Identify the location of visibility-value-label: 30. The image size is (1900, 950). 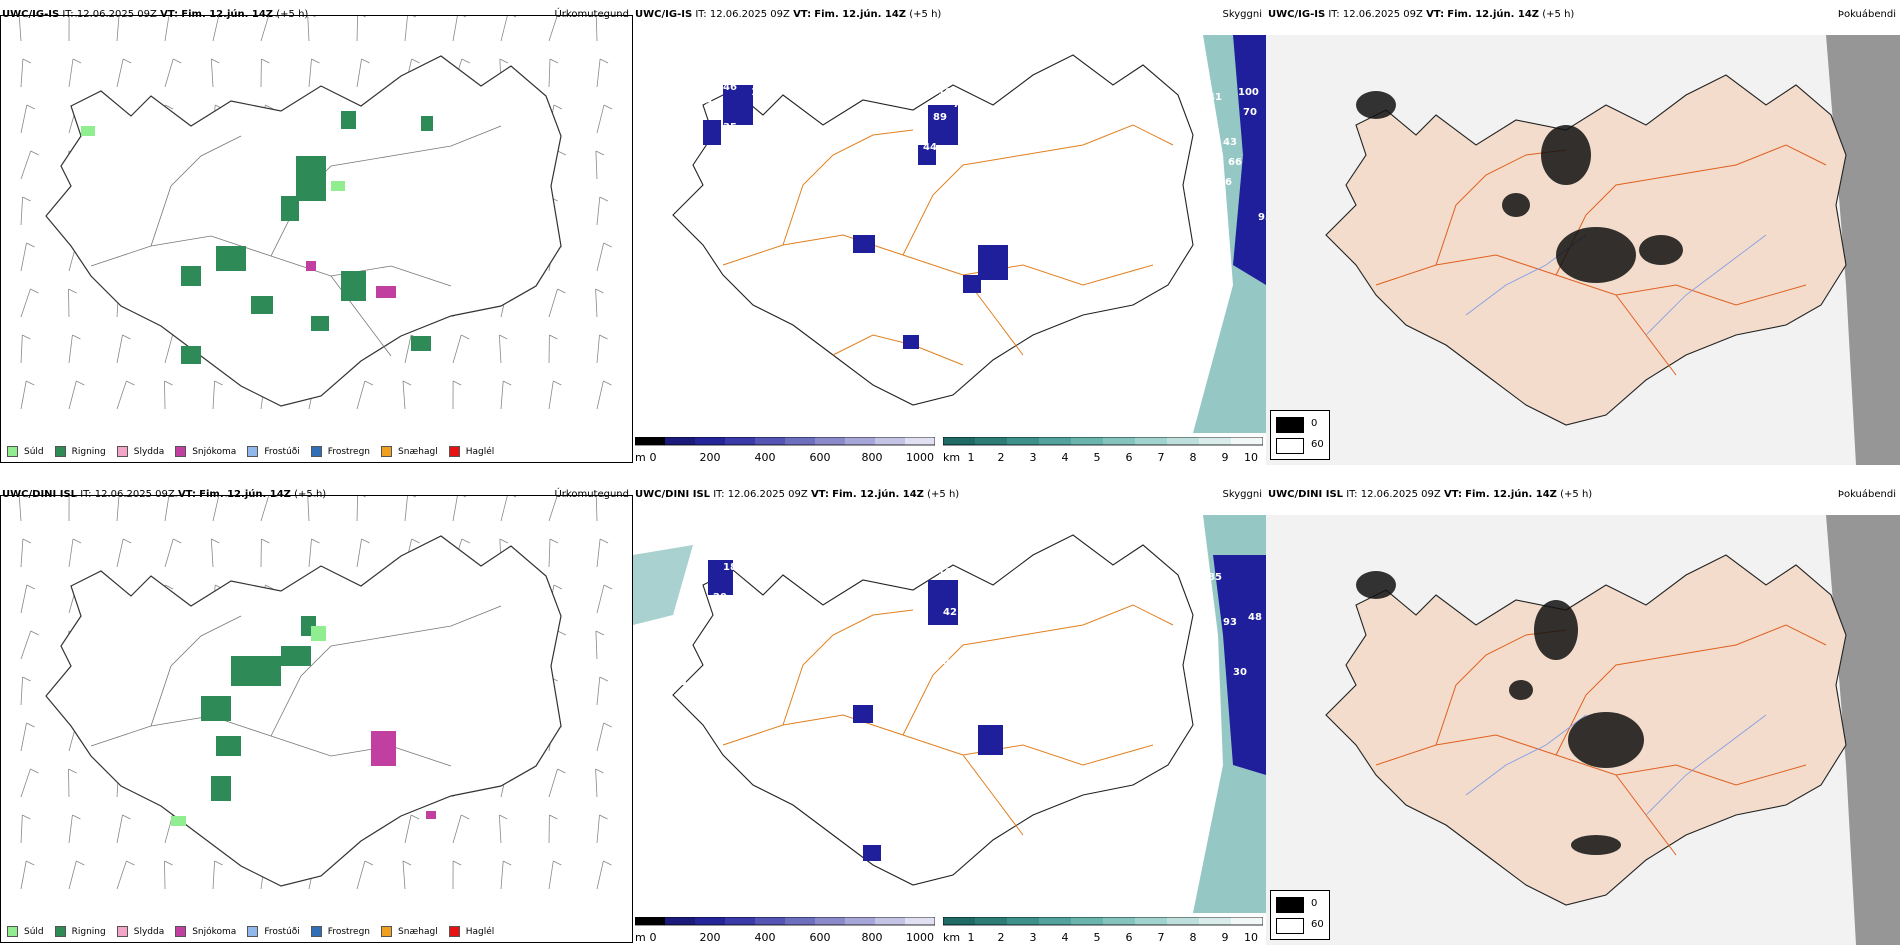
(755, 44).